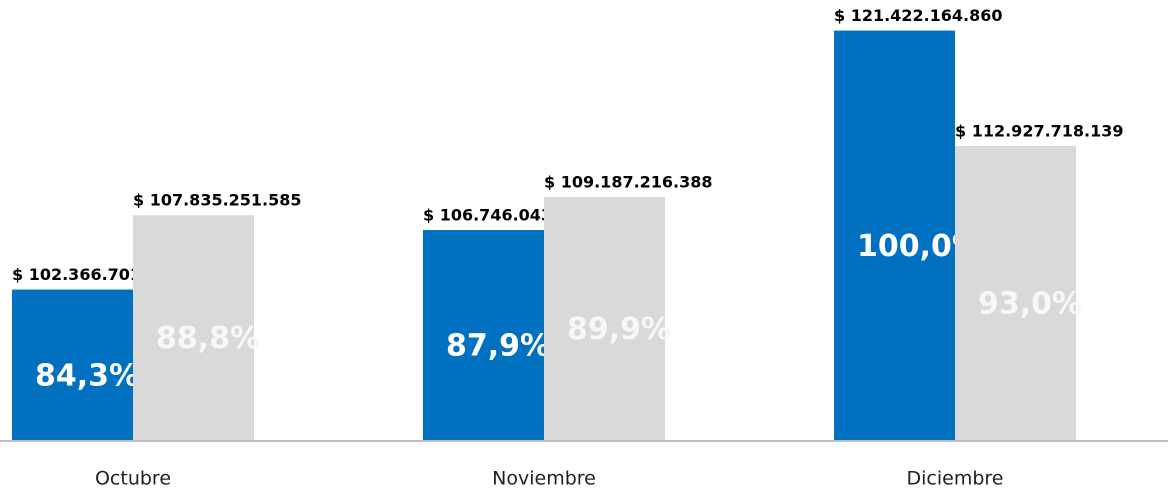 The height and width of the screenshot is (492, 1168). Describe the element at coordinates (133, 479) in the screenshot. I see `x-tick-label: Octubre` at that location.